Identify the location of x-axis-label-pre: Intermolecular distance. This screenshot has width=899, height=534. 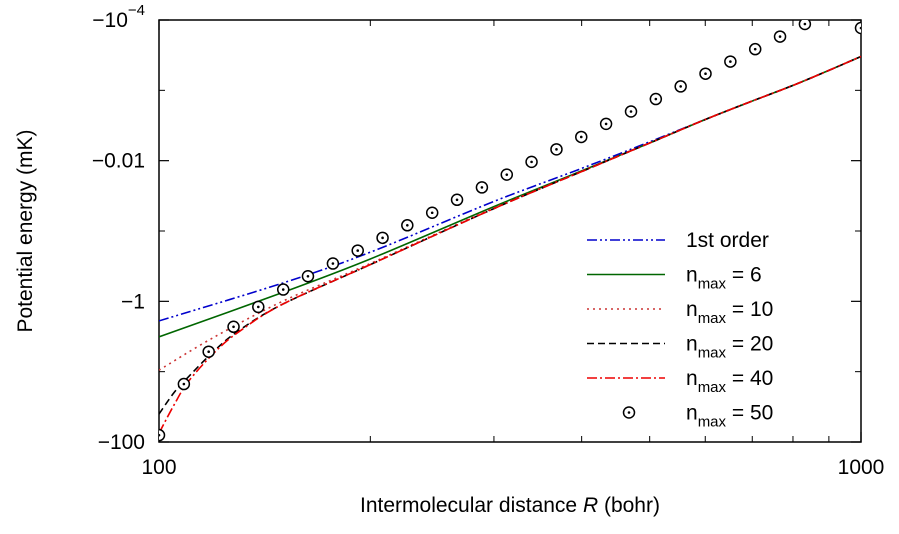
(471, 505).